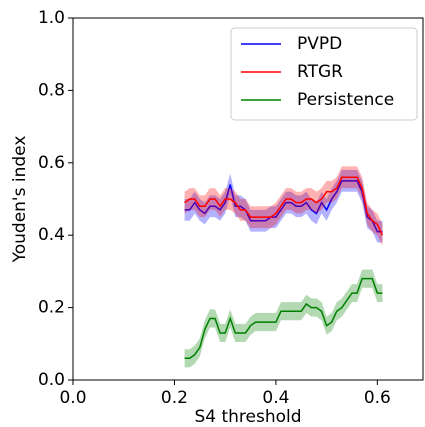  I want to click on y-tick-label: 0.2, so click(51, 308).